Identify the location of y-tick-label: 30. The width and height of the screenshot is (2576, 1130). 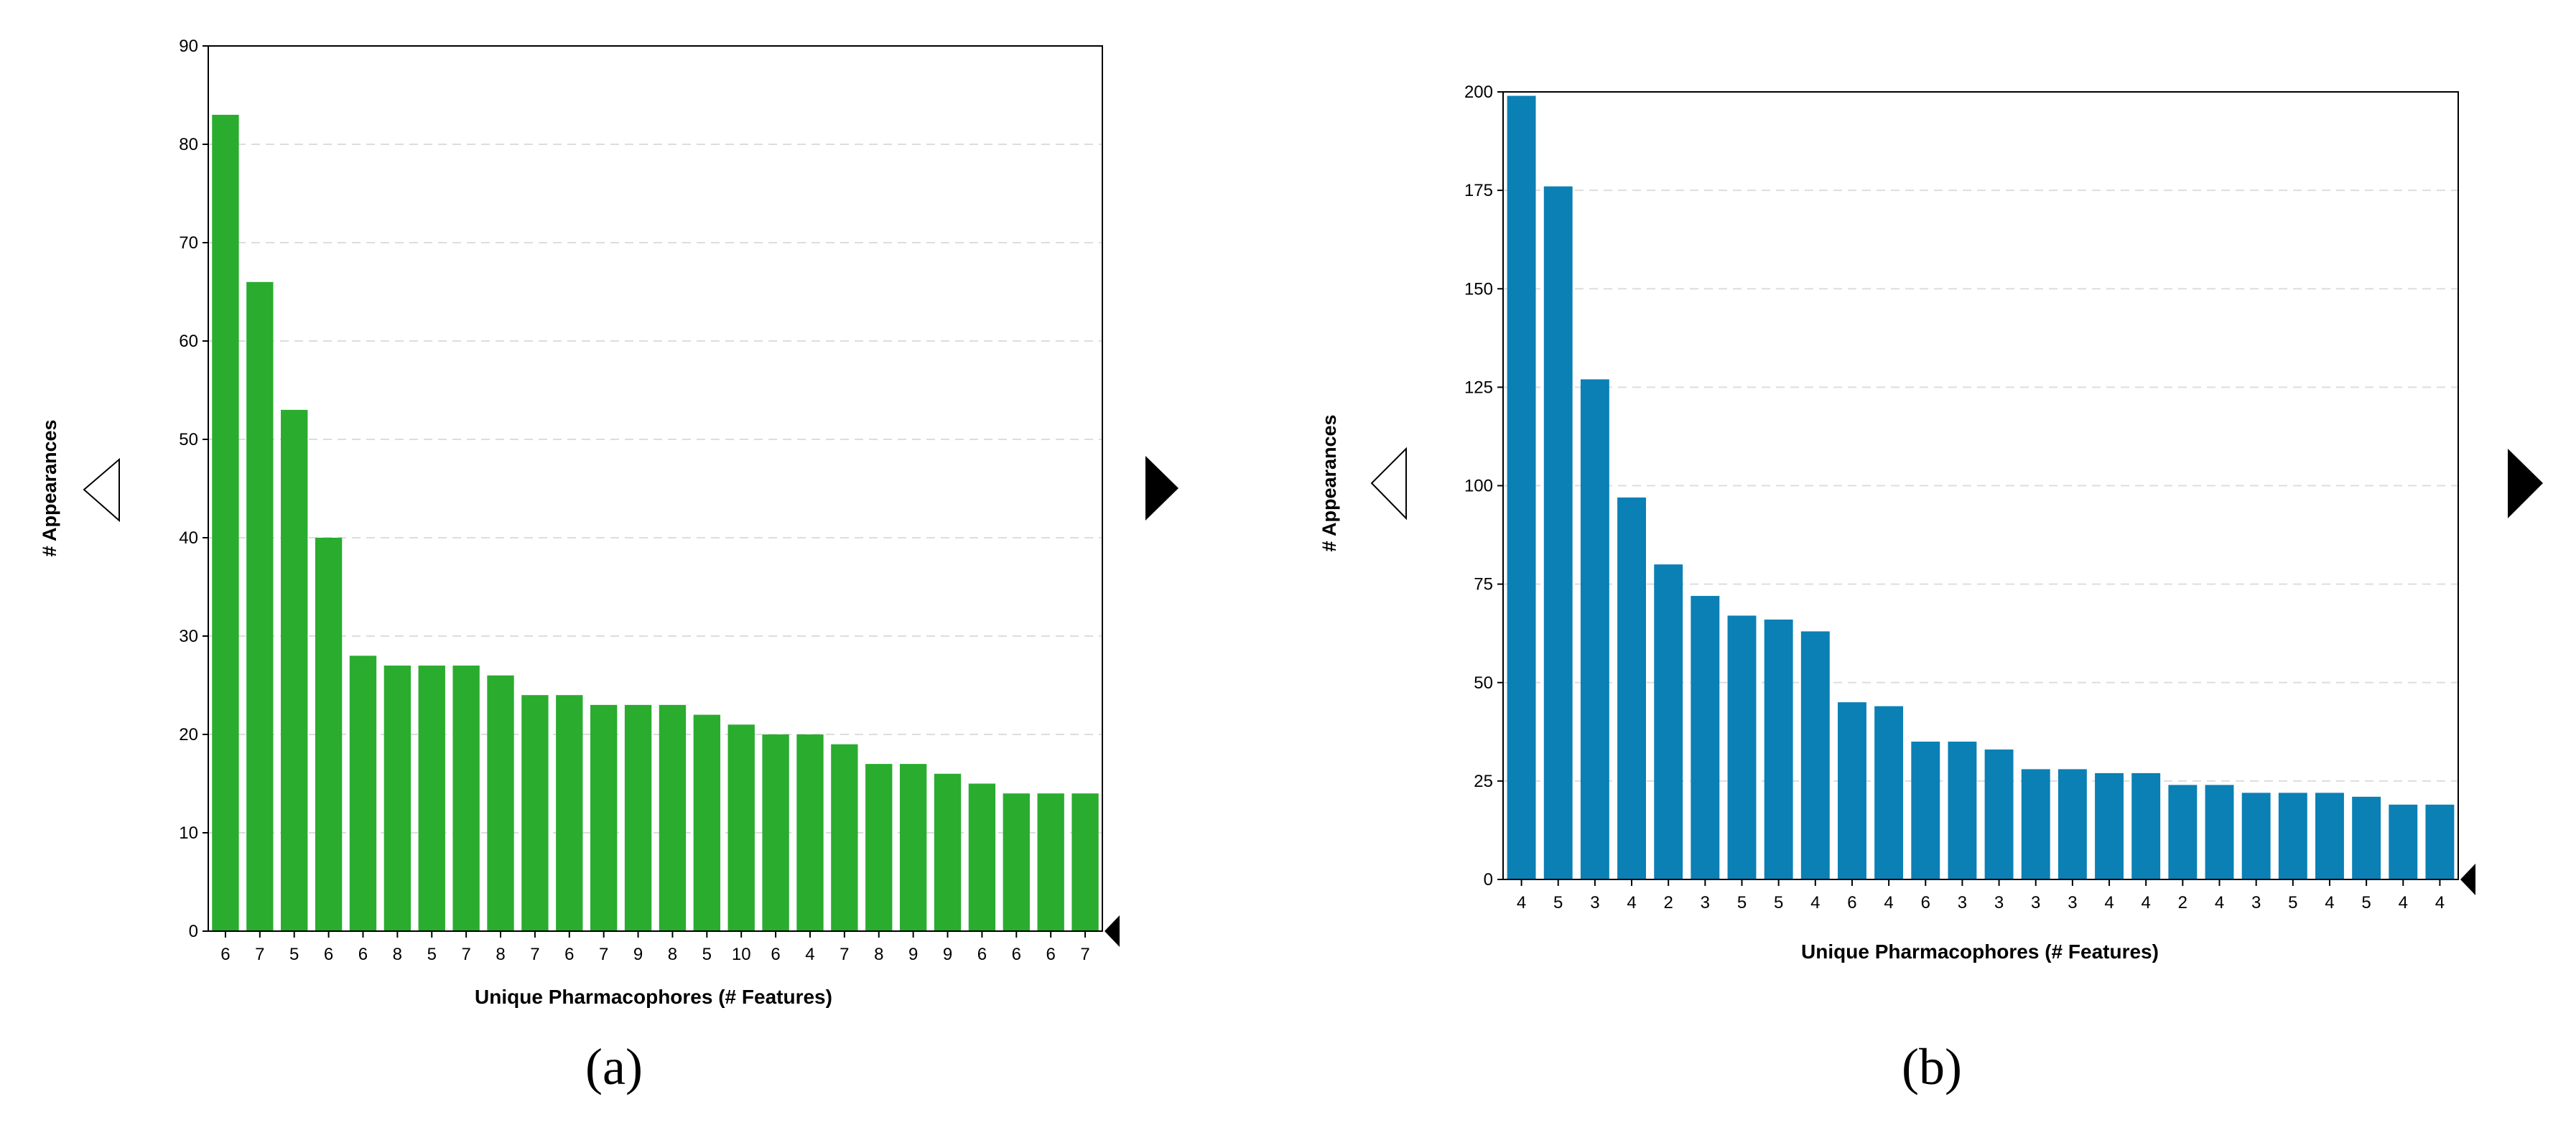
(188, 636).